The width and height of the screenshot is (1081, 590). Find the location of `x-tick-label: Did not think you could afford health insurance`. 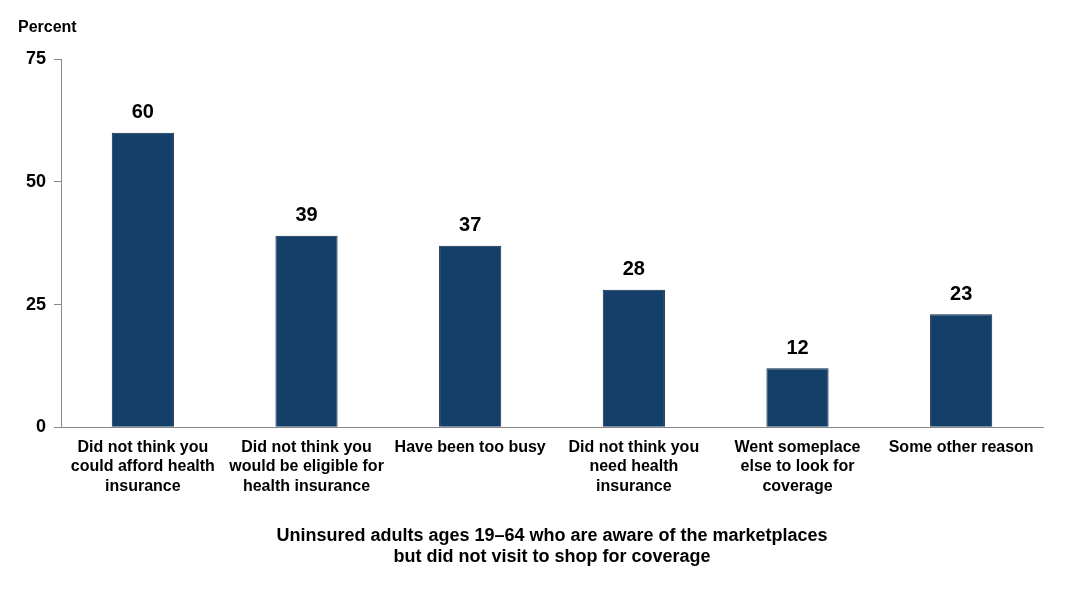

x-tick-label: Did not think you could afford health insurance is located at coordinates (142, 466).